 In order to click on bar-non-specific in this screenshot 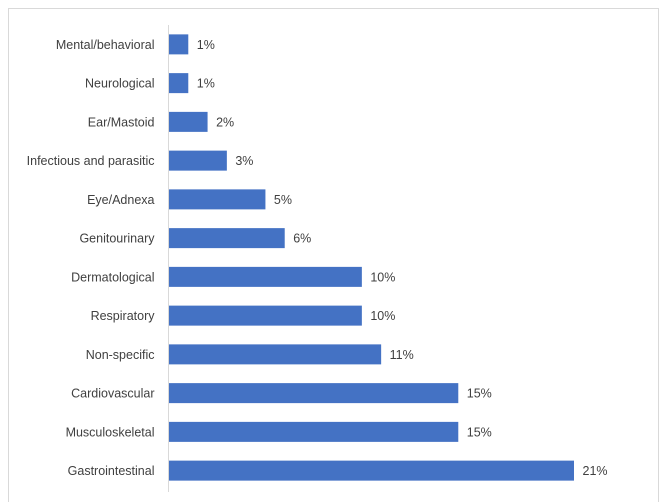, I will do `click(275, 354)`.